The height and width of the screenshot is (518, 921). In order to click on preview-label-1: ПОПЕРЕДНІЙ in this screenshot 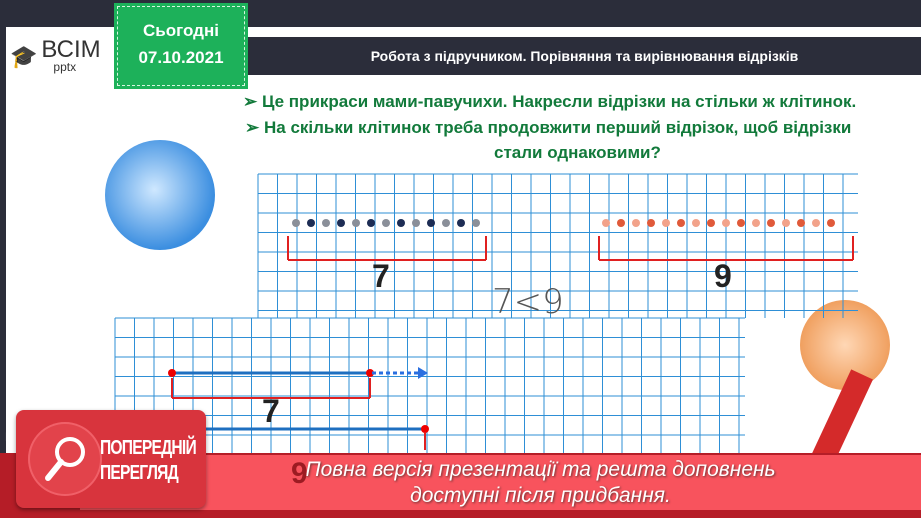, I will do `click(148, 448)`.